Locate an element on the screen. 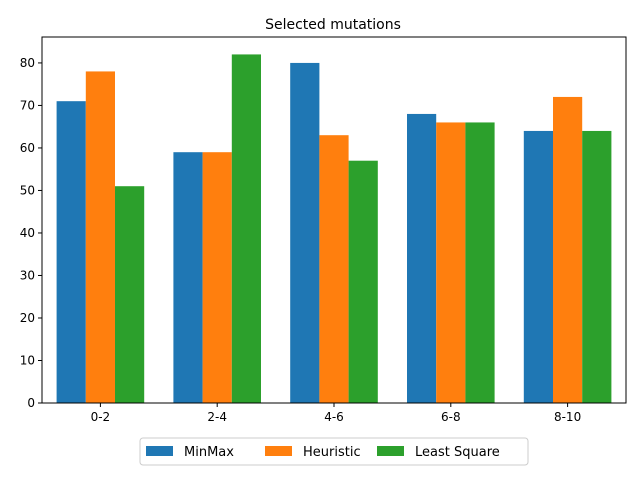 The width and height of the screenshot is (640, 480). x-axis-ticks: 0-2 2-4 4-6 6-8 8-10 is located at coordinates (336, 413).